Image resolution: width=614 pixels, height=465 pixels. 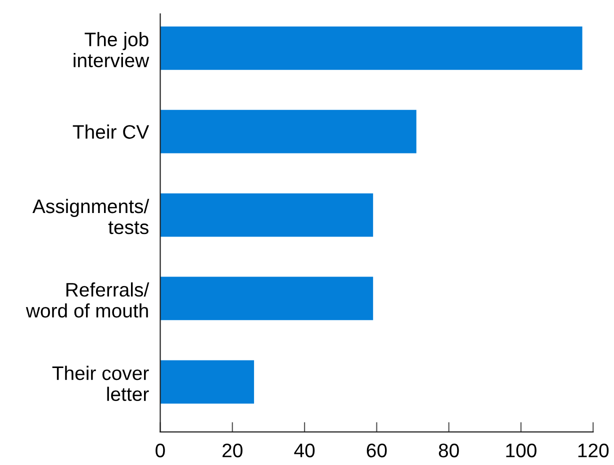 I want to click on x-tick-label: 80, so click(x=448, y=451).